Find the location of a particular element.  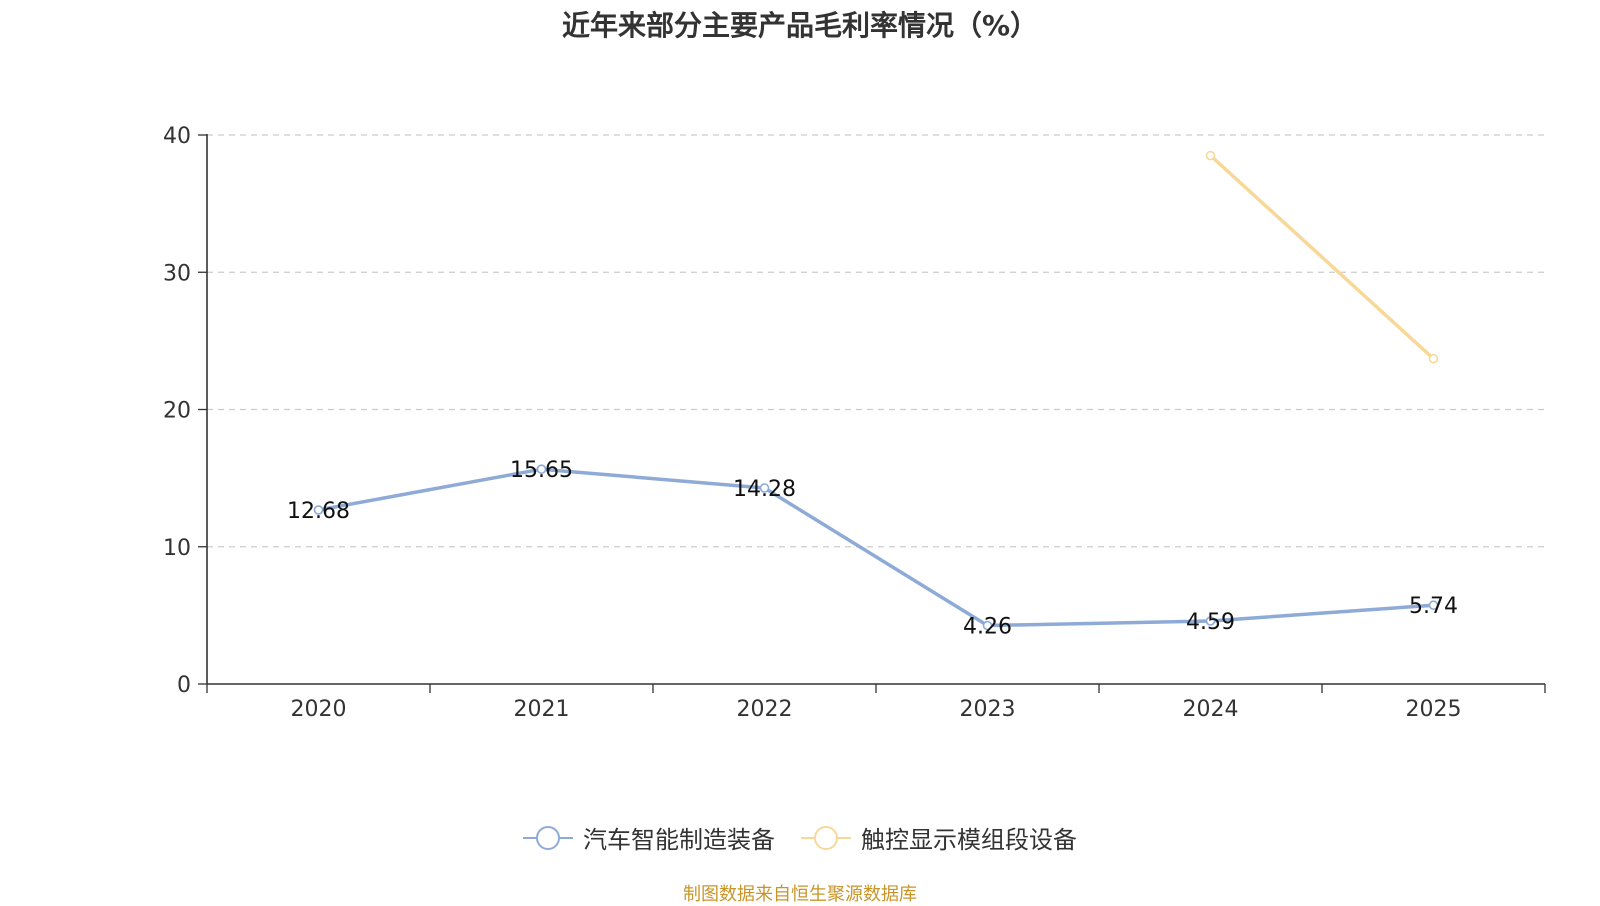

x-tick-label: 2022 is located at coordinates (765, 709).